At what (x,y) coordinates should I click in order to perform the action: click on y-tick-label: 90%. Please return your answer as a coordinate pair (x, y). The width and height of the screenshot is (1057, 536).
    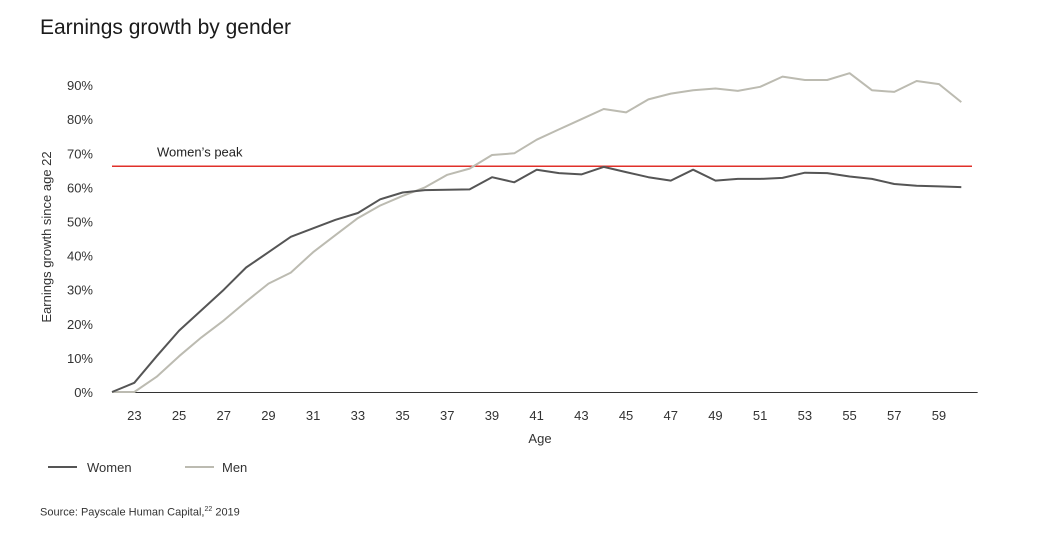
    Looking at the image, I should click on (80, 85).